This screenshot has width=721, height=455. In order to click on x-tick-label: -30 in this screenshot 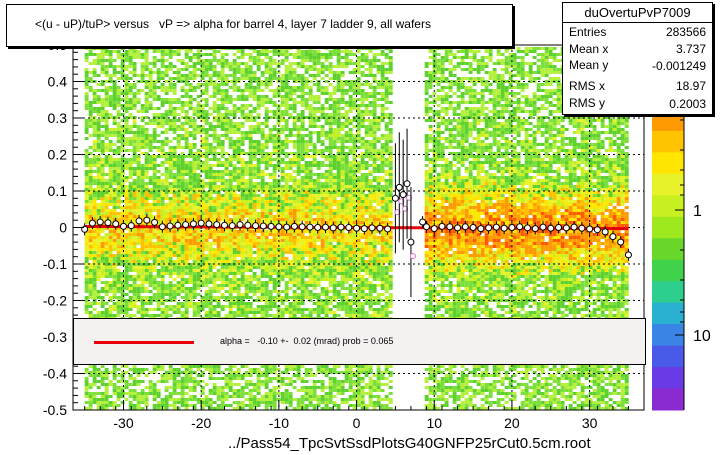, I will do `click(123, 423)`.